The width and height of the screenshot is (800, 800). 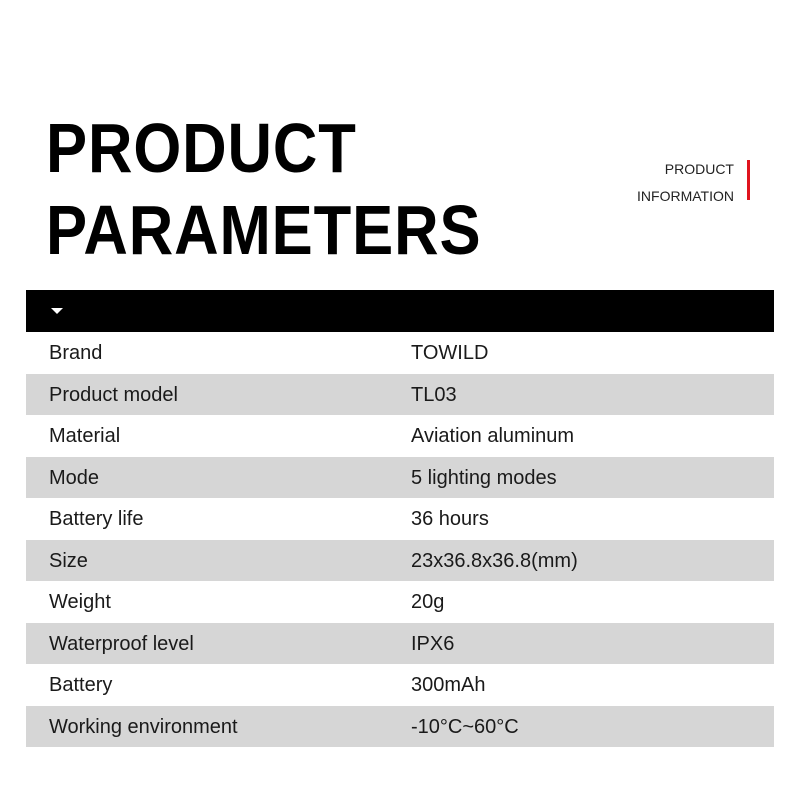 What do you see at coordinates (68, 560) in the screenshot?
I see `row-label: Size` at bounding box center [68, 560].